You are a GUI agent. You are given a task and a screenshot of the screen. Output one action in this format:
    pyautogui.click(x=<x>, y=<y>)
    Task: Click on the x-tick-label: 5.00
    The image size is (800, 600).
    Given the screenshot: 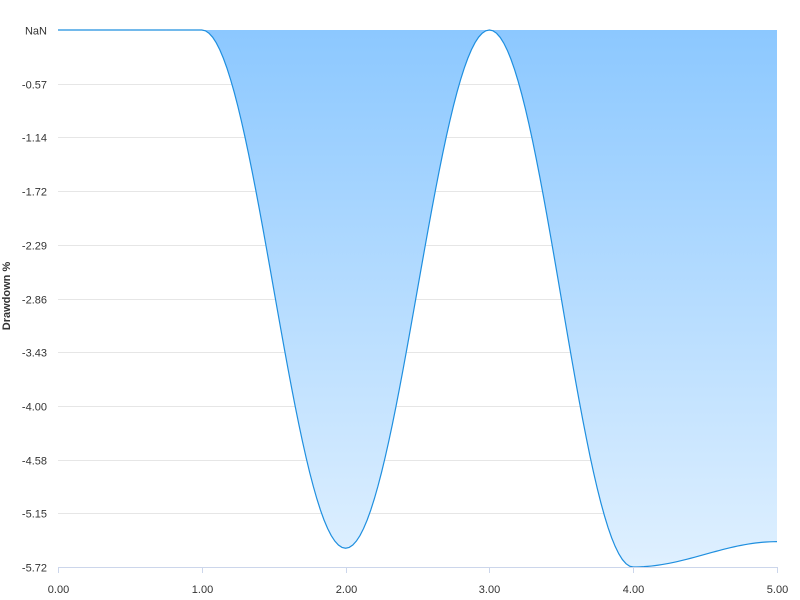 What is the action you would take?
    pyautogui.click(x=777, y=590)
    